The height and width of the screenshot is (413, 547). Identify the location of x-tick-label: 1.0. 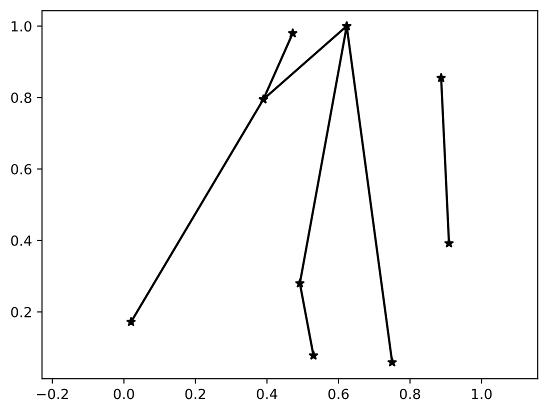
(482, 394).